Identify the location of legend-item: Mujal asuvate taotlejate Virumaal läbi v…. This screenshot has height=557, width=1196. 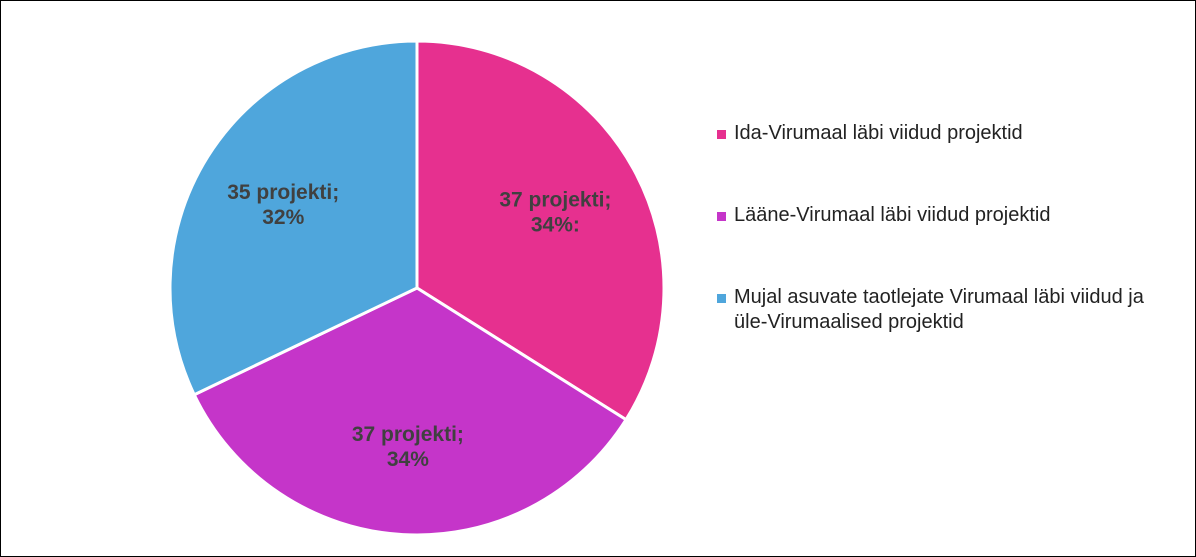
(952, 310).